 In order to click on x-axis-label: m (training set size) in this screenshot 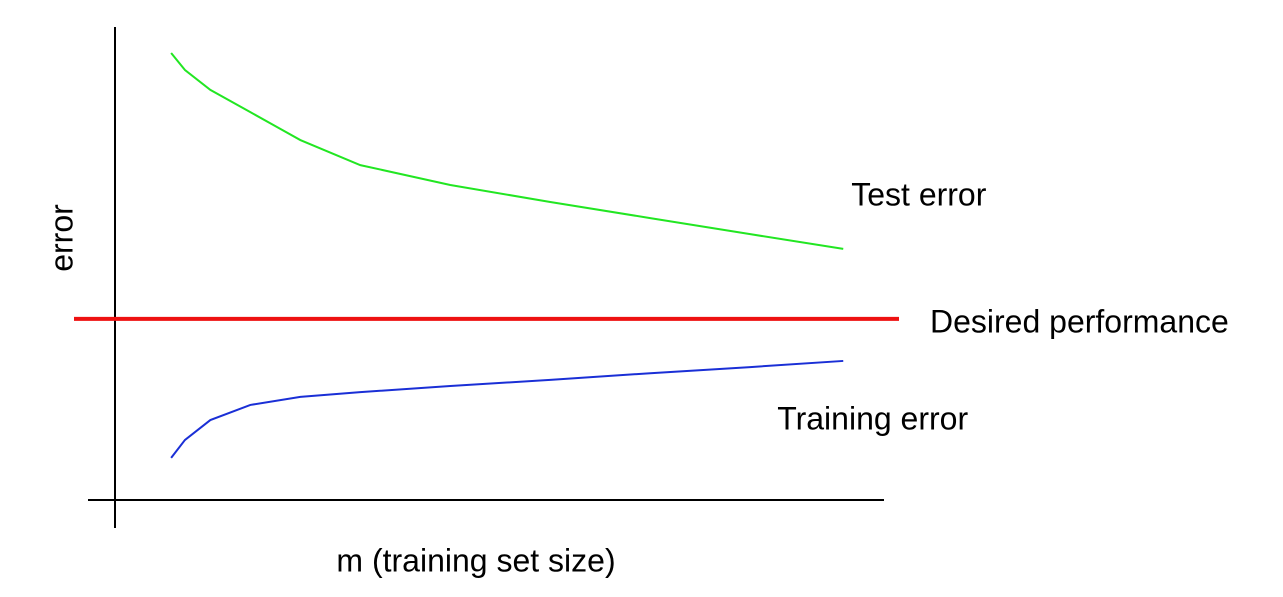, I will do `click(475, 560)`.